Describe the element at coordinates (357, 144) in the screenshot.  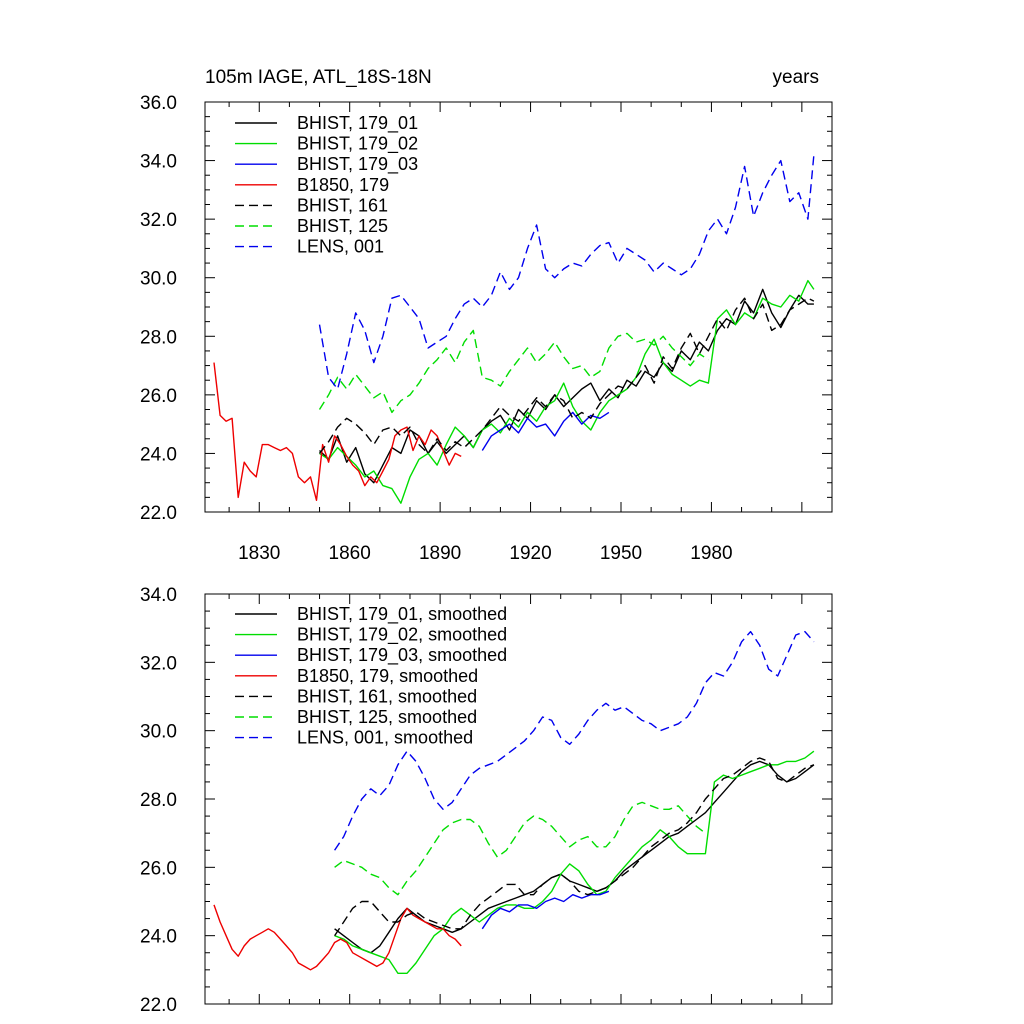
I see `legend-label: BHIST, 179_02` at that location.